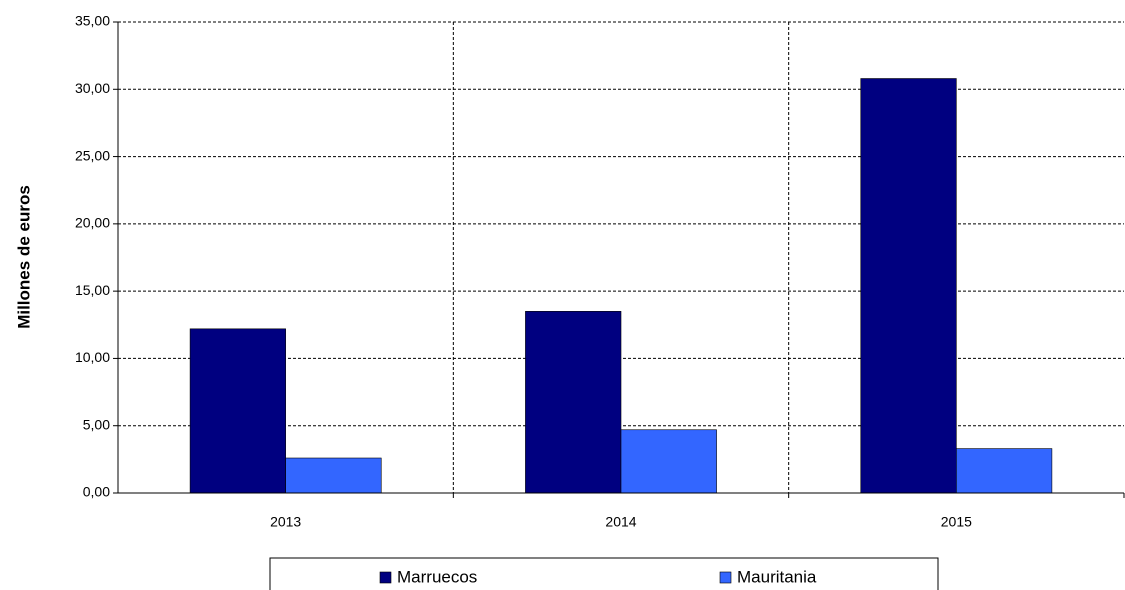  What do you see at coordinates (437, 576) in the screenshot?
I see `legend-label: Marruecos` at bounding box center [437, 576].